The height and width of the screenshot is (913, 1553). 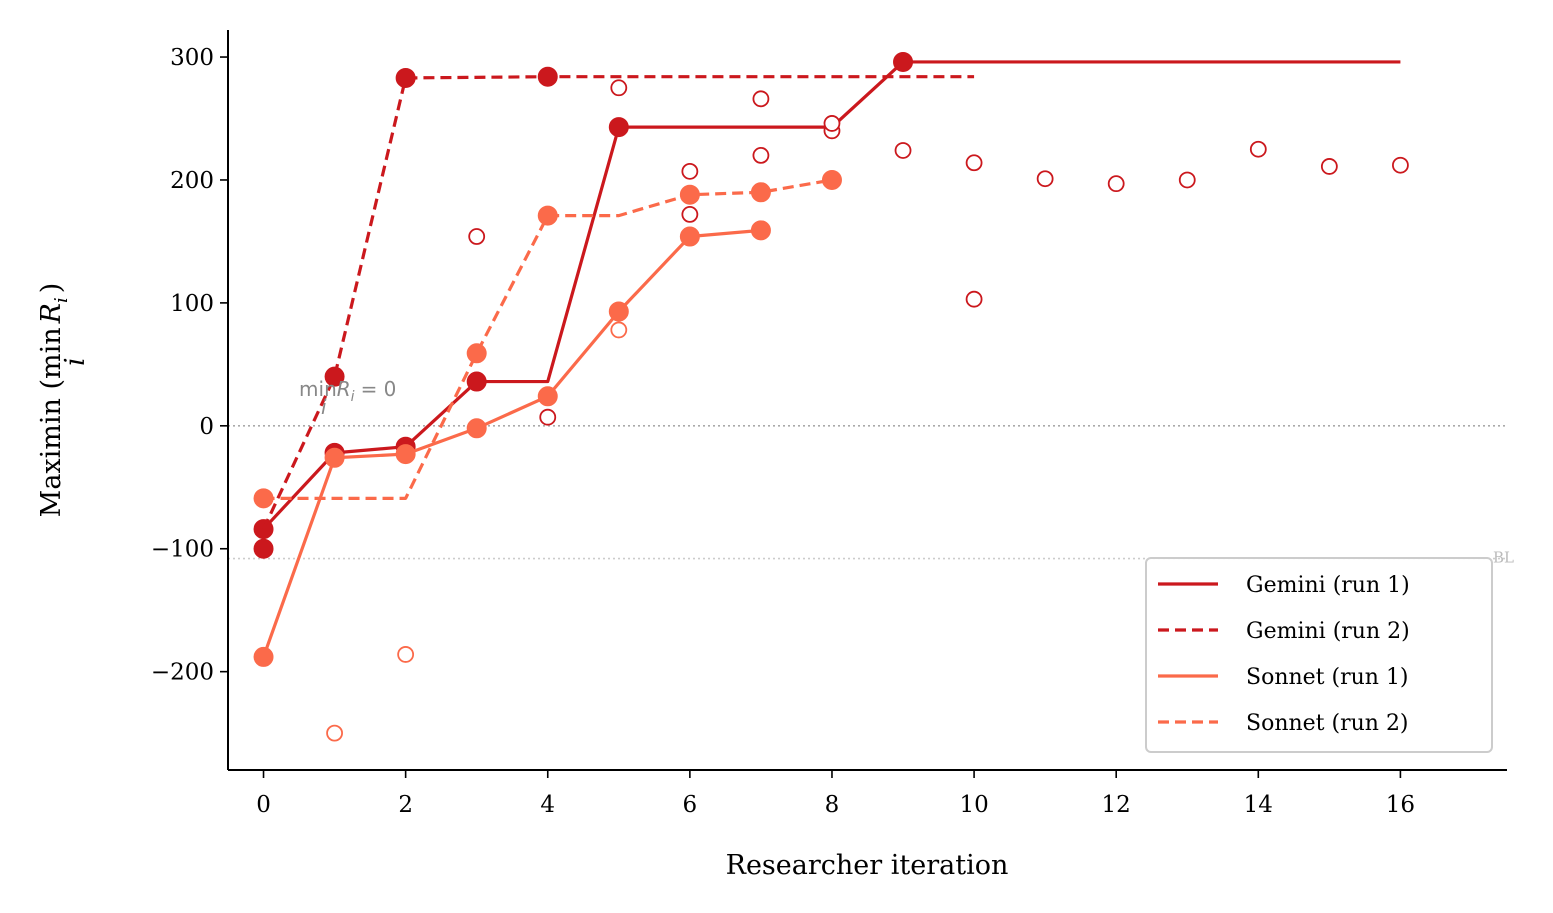 What do you see at coordinates (832, 805) in the screenshot?
I see `x-tick-label: 8` at bounding box center [832, 805].